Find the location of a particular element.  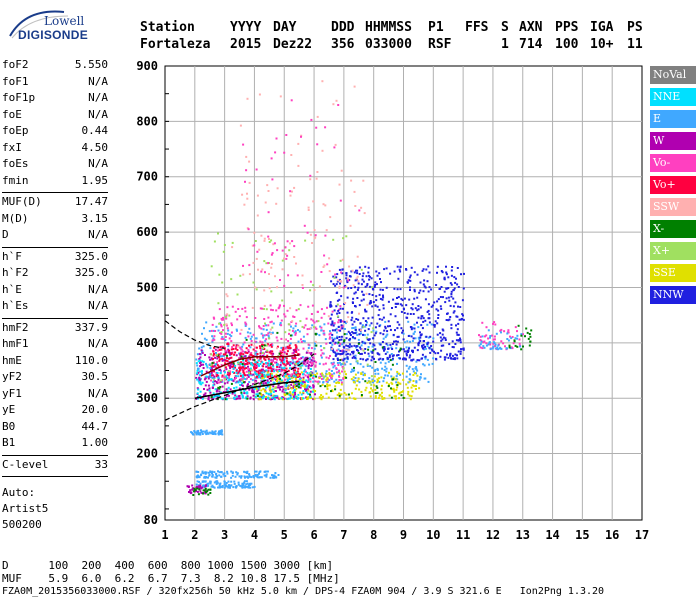

header-value-10: 11 is located at coordinates (635, 44).